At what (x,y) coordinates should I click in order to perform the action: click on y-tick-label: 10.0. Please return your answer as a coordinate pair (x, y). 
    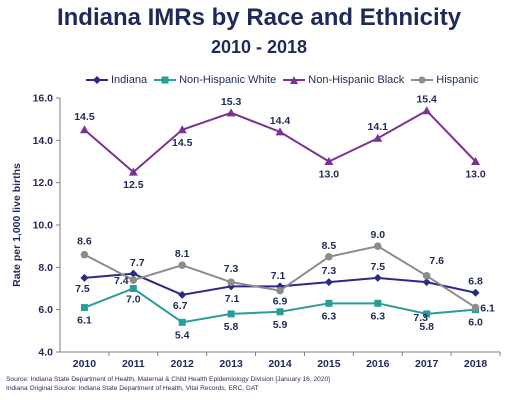
    Looking at the image, I should click on (43, 226).